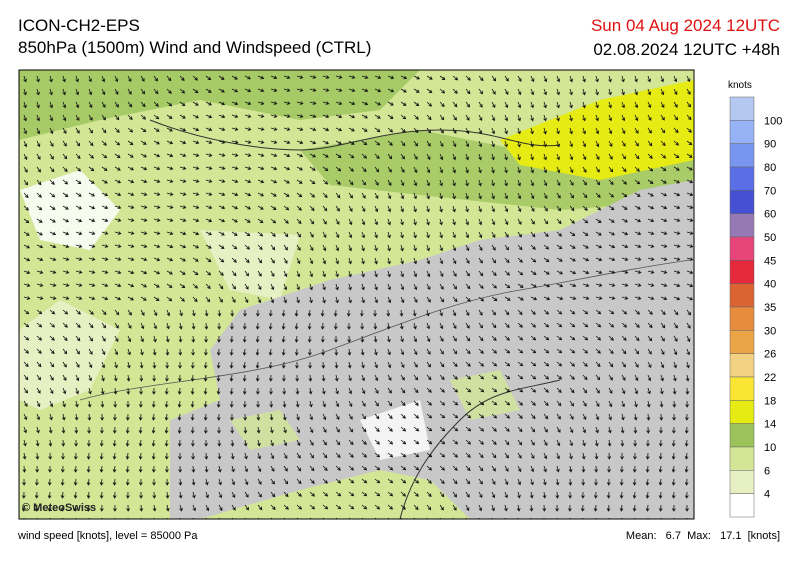 The width and height of the screenshot is (800, 561). I want to click on colorbar-label: 100, so click(773, 121).